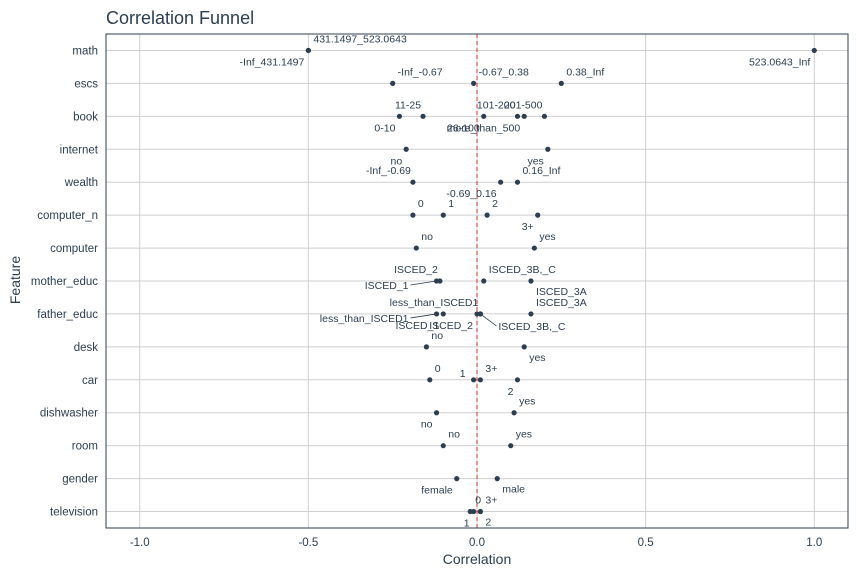  Describe the element at coordinates (81, 183) in the screenshot. I see `y-tick-label-wealth: wealth` at that location.